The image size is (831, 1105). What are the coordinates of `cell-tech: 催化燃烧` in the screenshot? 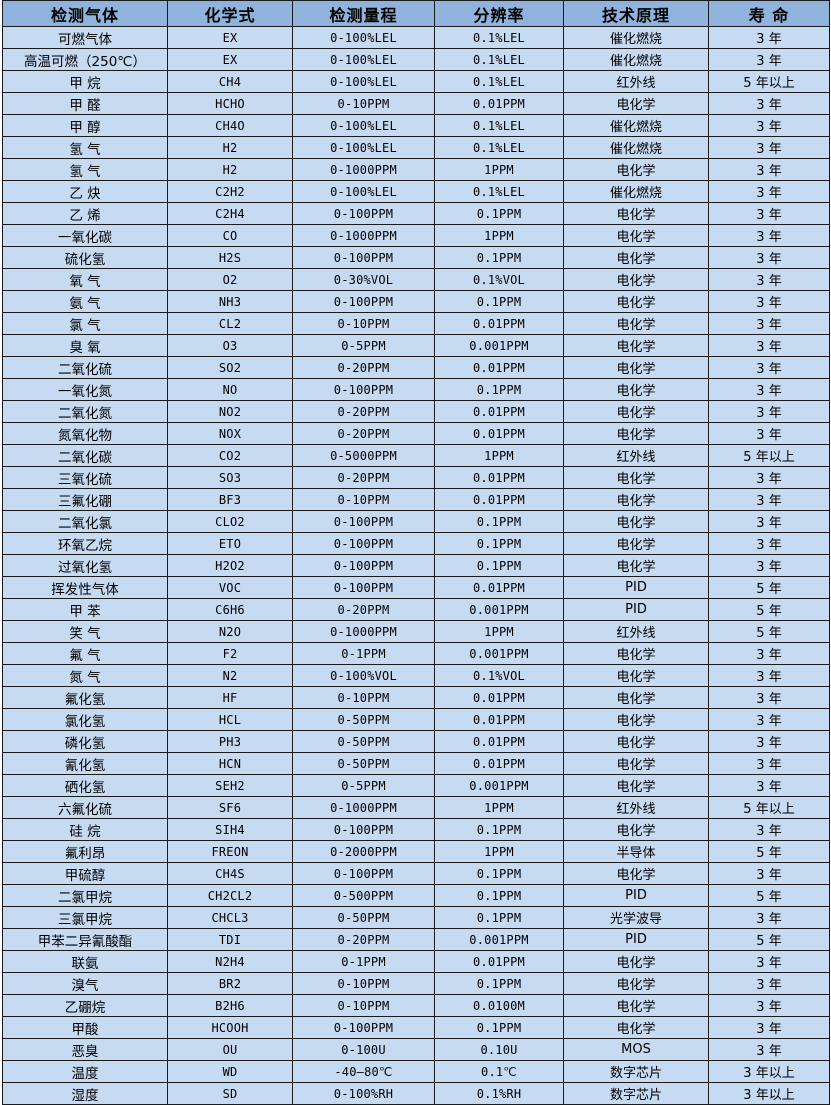 It's located at (636, 59).